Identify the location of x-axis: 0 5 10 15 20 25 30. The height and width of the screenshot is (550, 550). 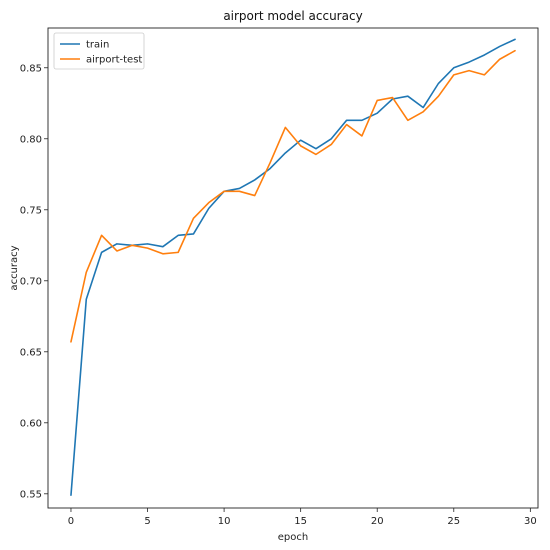
(302, 517).